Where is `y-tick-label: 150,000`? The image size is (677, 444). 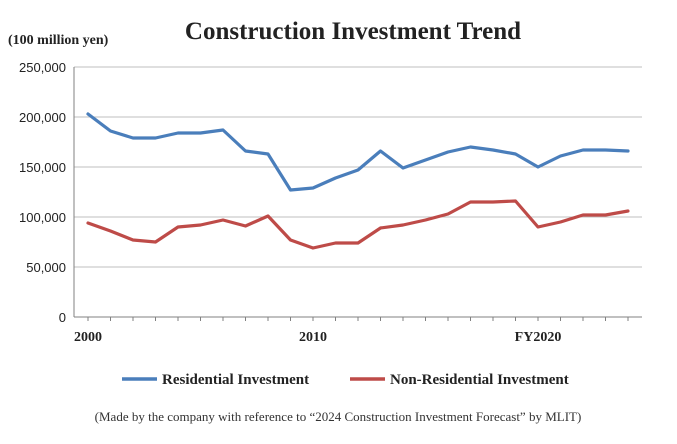 y-tick-label: 150,000 is located at coordinates (42, 167).